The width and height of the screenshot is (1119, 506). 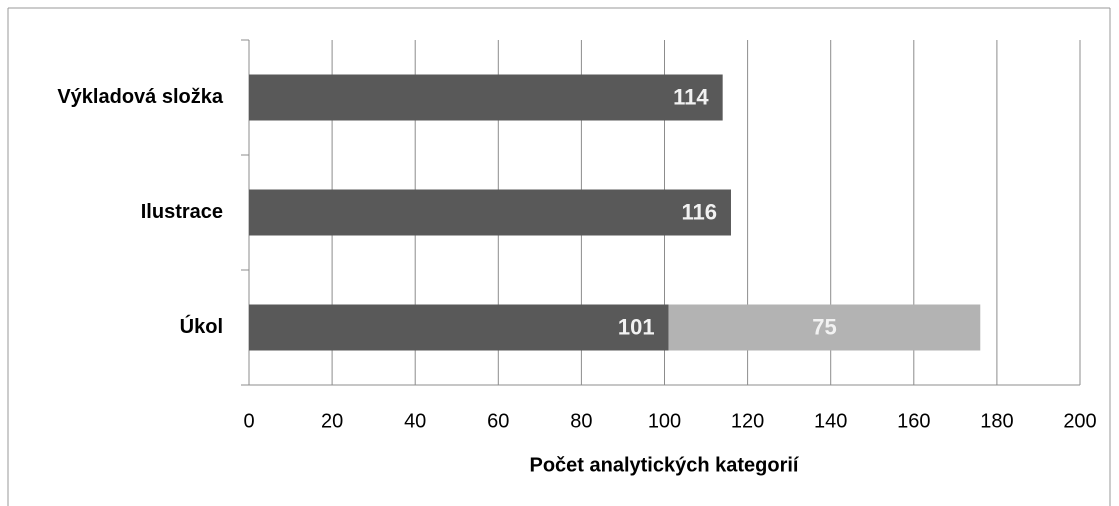 I want to click on x-tick-label: 140, so click(x=830, y=421).